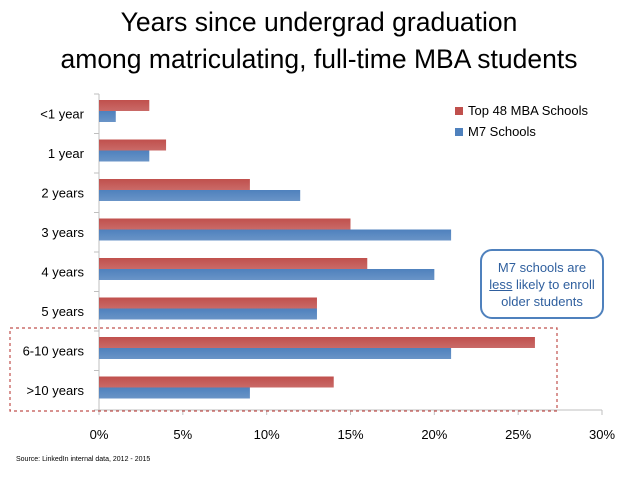  I want to click on x-tick-label: 10%, so click(267, 434).